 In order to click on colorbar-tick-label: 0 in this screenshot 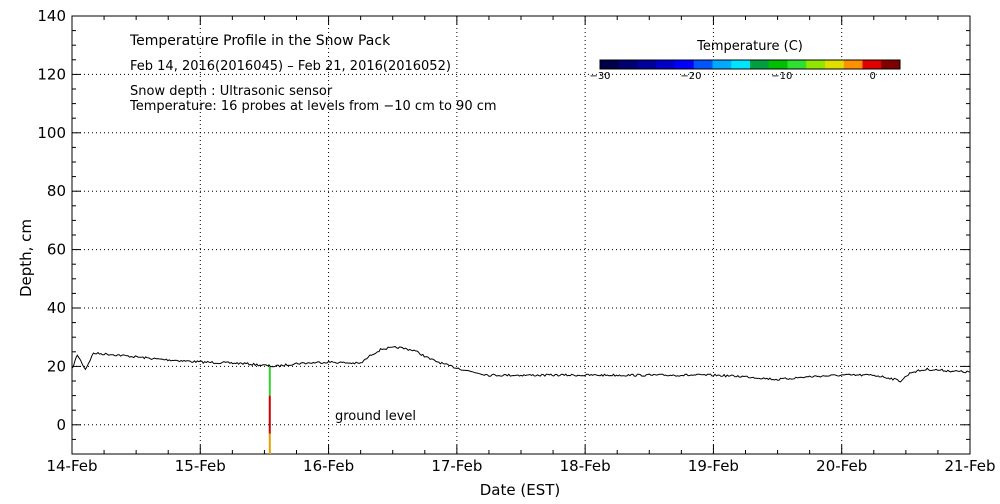, I will do `click(873, 76)`.